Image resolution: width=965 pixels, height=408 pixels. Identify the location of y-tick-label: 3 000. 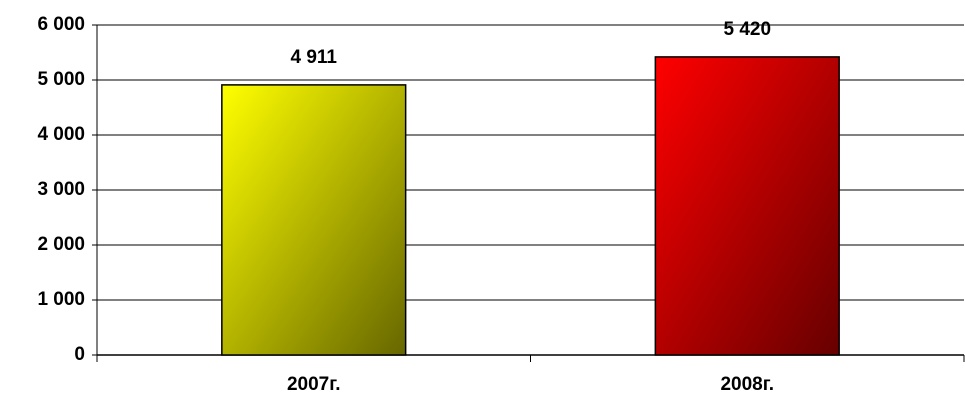
(61, 189).